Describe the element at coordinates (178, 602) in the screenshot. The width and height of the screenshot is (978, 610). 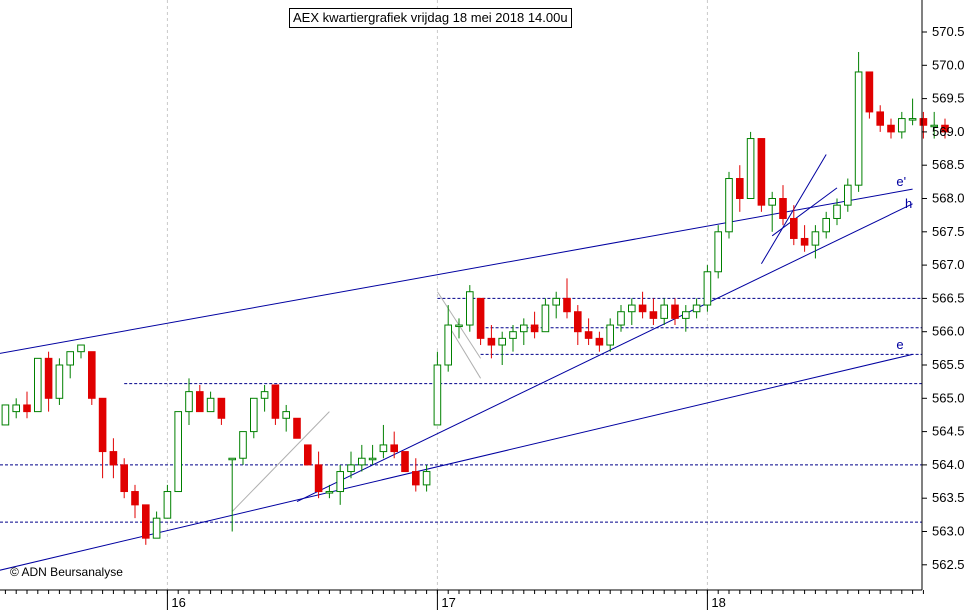
I see `x-tick-label: 16` at that location.